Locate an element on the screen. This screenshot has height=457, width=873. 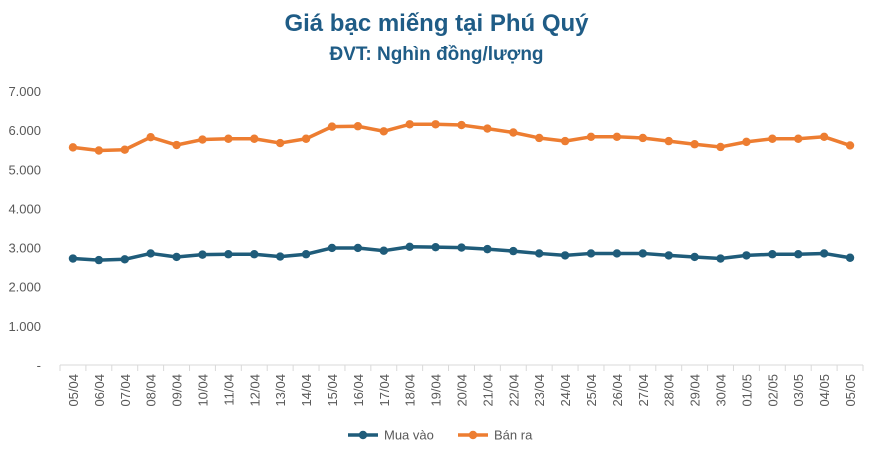
x-tick-label: 28/04 is located at coordinates (669, 390).